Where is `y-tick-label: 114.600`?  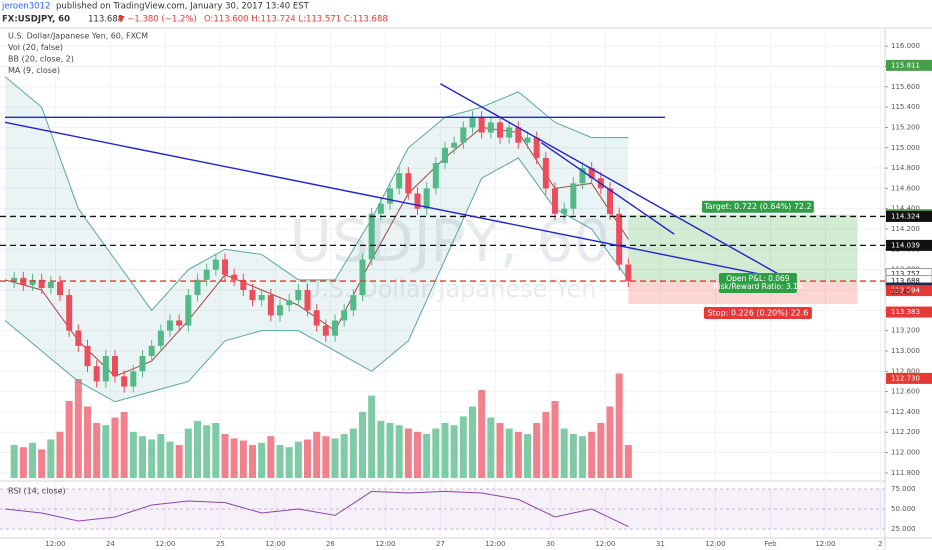
y-tick-label: 114.600 is located at coordinates (905, 188).